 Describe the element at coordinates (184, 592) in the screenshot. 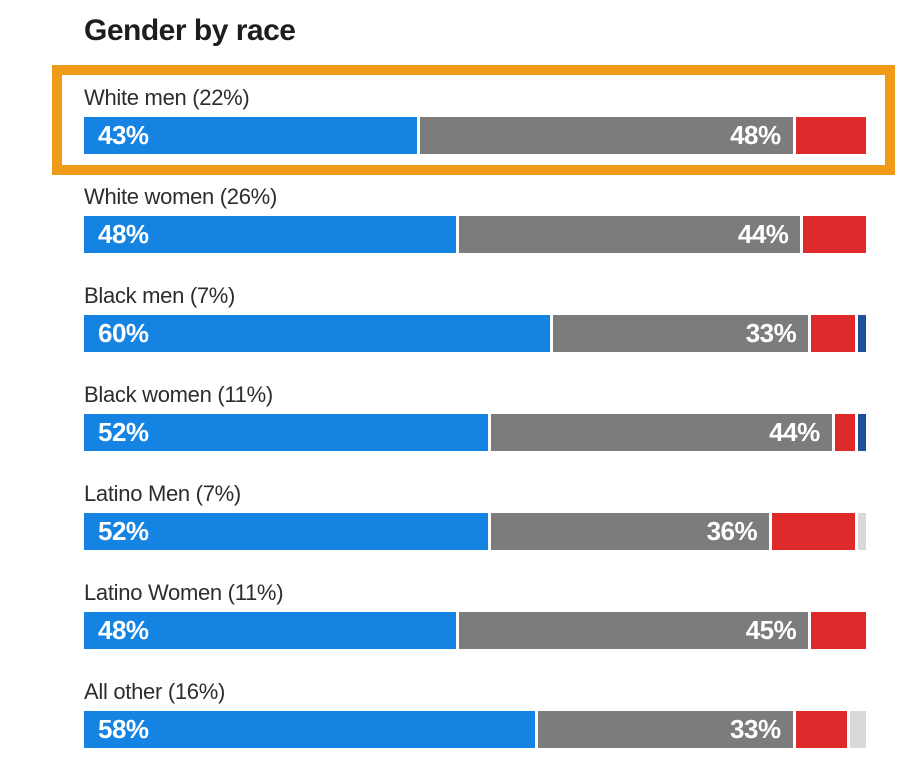

I see `row-label: Latino Women (11%)` at that location.